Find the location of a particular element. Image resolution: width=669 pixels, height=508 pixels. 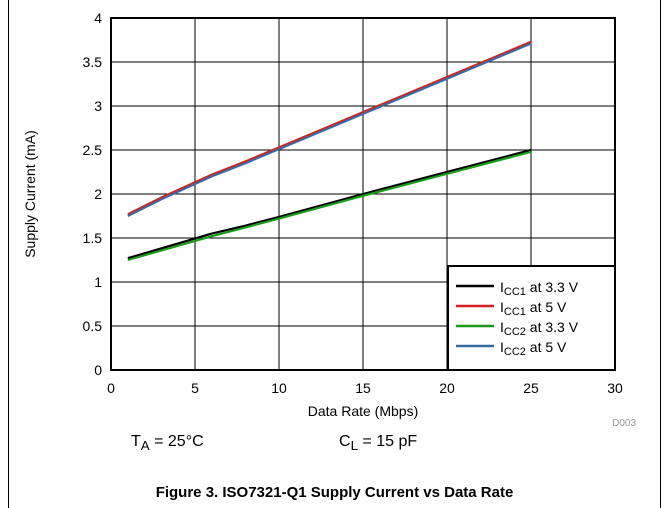

ambient-temperature-condition: TA = 25°C is located at coordinates (167, 443).